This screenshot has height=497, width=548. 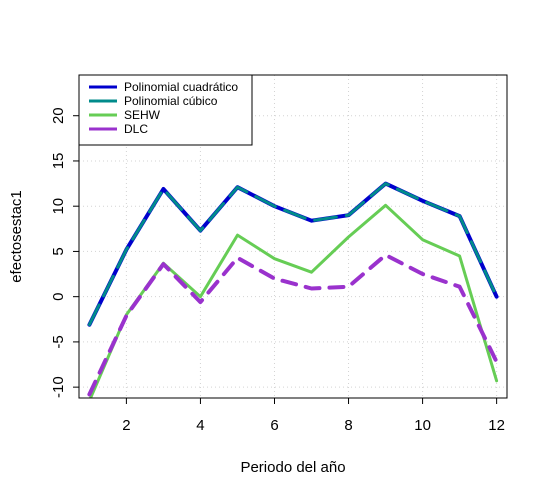 What do you see at coordinates (58, 206) in the screenshot?
I see `y-tick-label: 10` at bounding box center [58, 206].